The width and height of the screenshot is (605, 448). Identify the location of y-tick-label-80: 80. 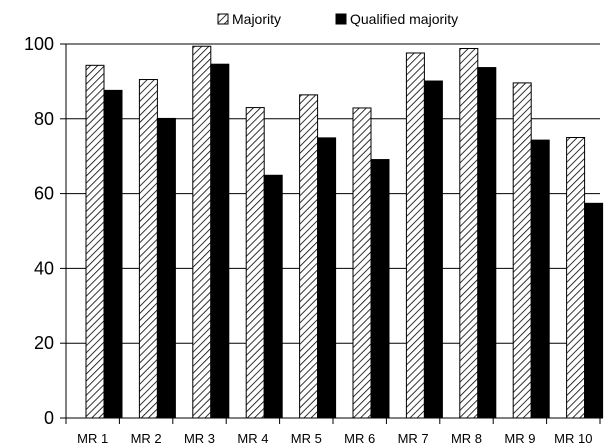
(44, 119).